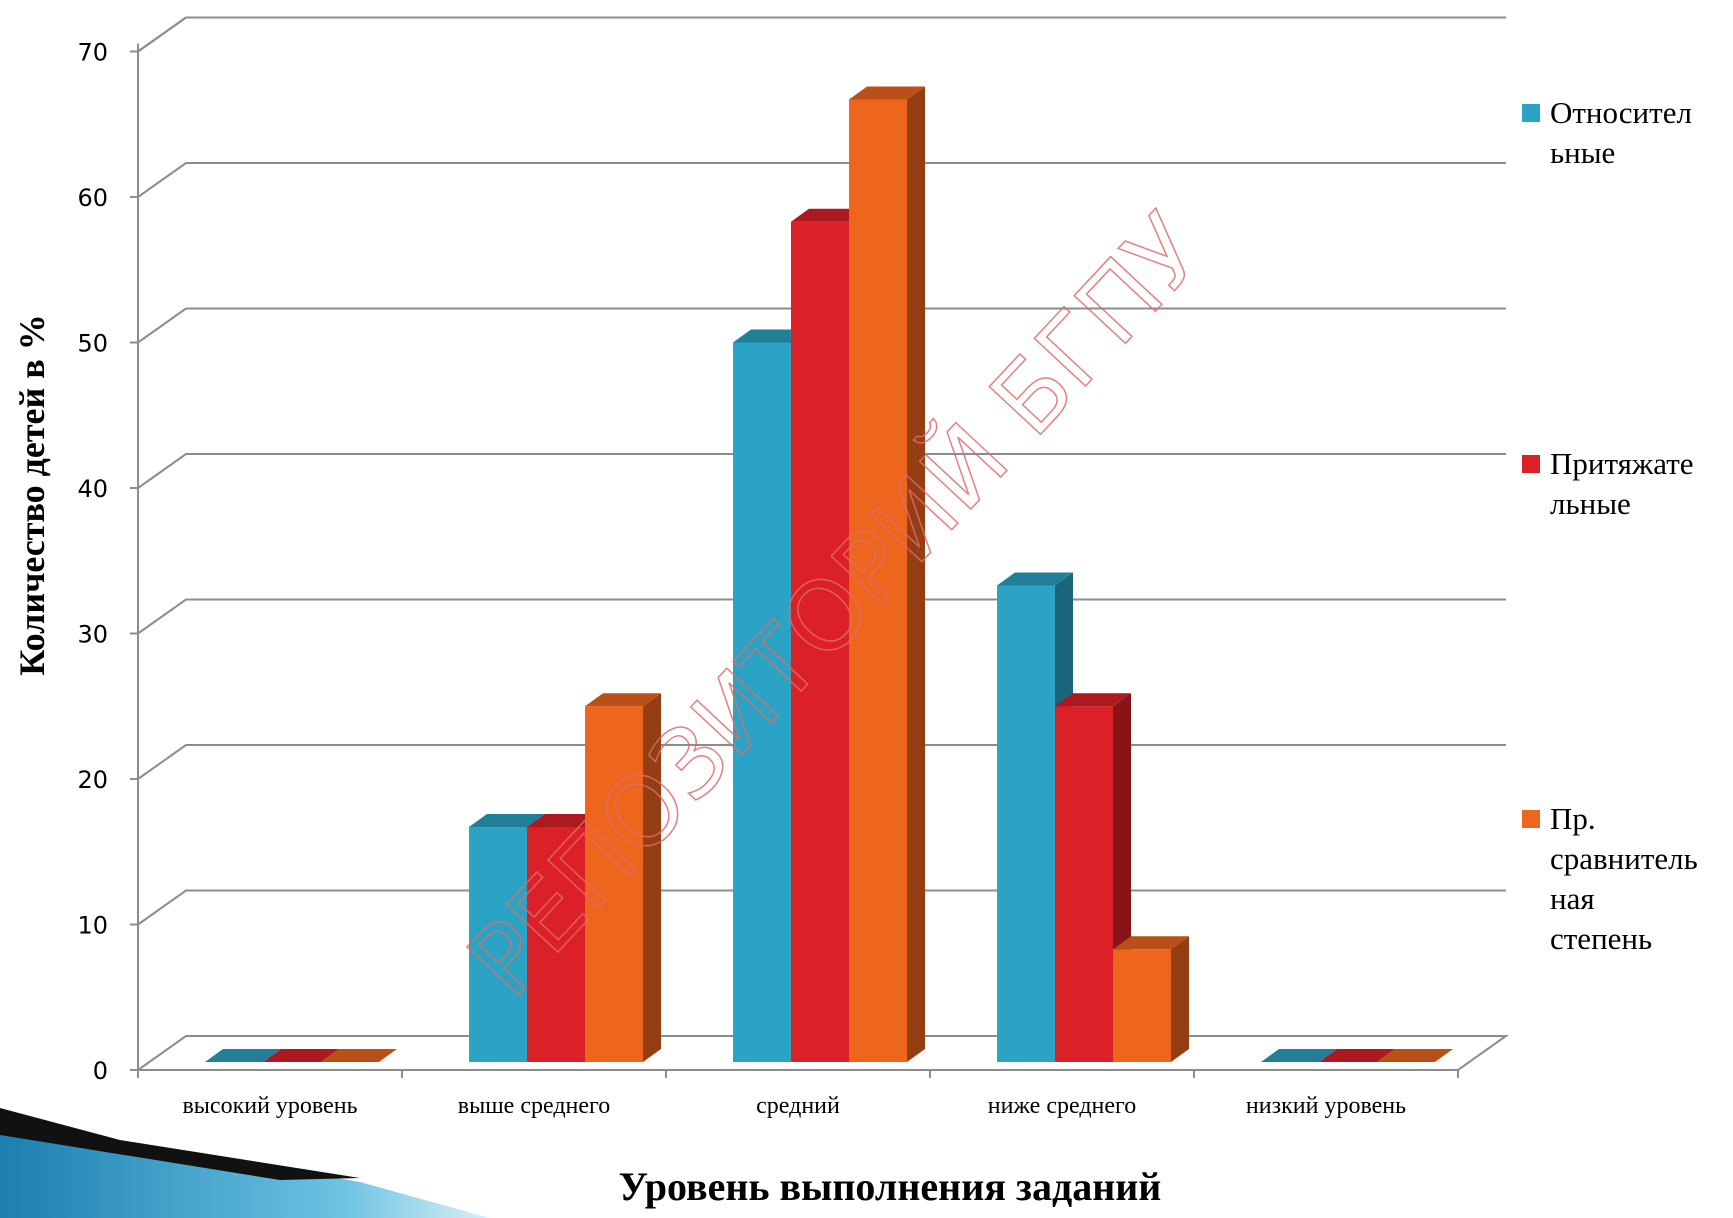  Describe the element at coordinates (245, 1163) in the screenshot. I see `corner-ribbon` at that location.